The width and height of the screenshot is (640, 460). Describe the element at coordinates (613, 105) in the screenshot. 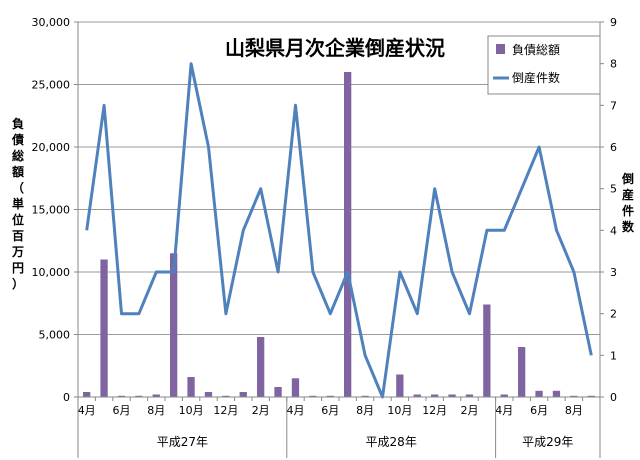

I see `y2-tick-label: 7` at that location.